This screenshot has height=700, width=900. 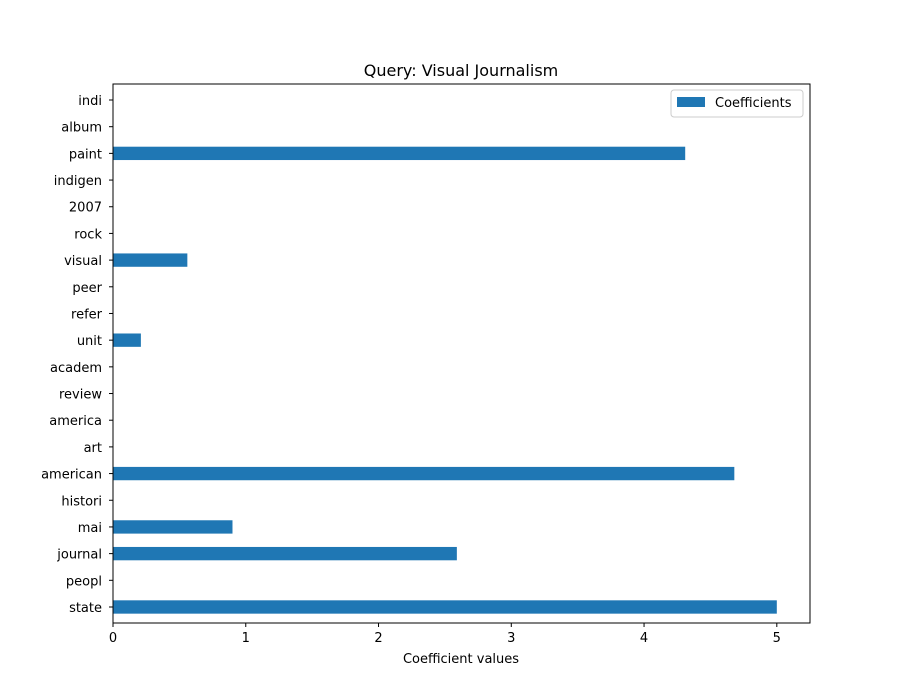 I want to click on x-tick-label: 1, so click(x=246, y=638).